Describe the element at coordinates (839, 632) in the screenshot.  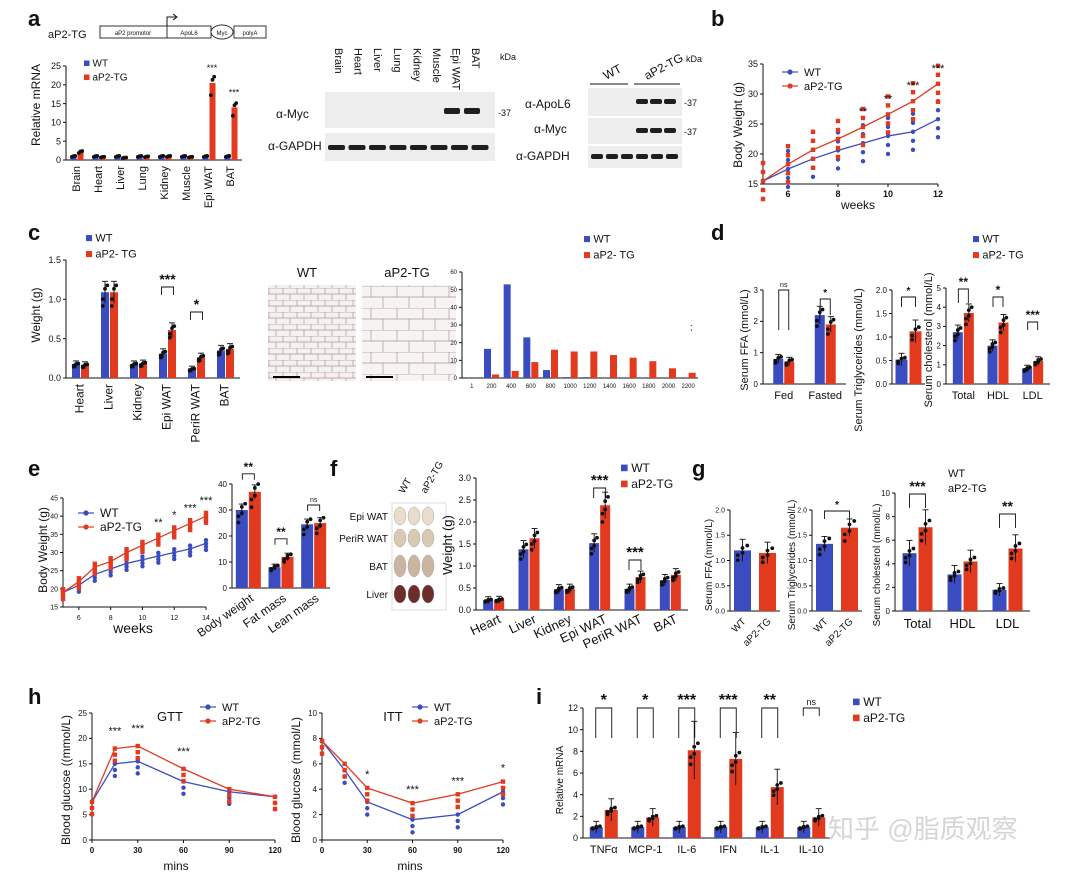
I see `category-label: aP2-TG` at that location.